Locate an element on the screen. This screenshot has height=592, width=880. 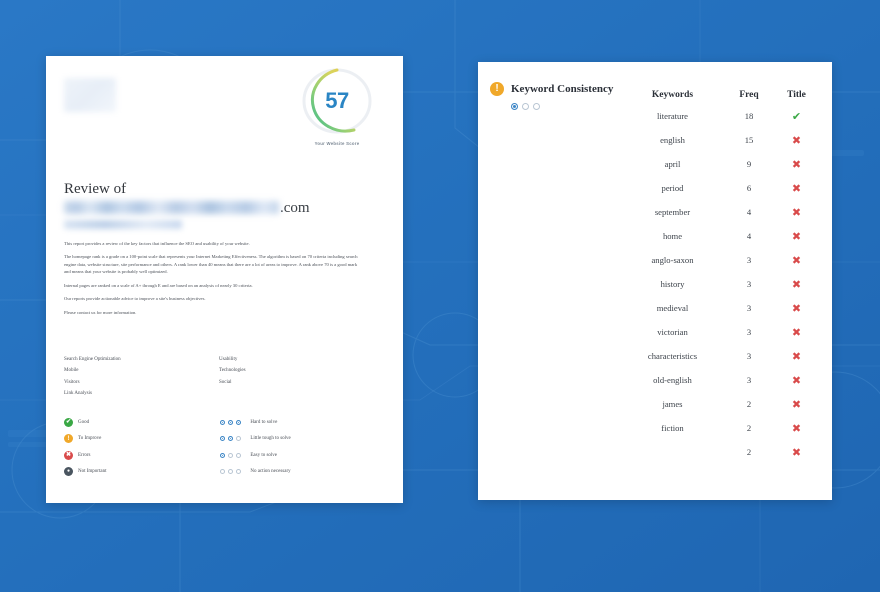
cell-keyword: literature is located at coordinates (672, 116).